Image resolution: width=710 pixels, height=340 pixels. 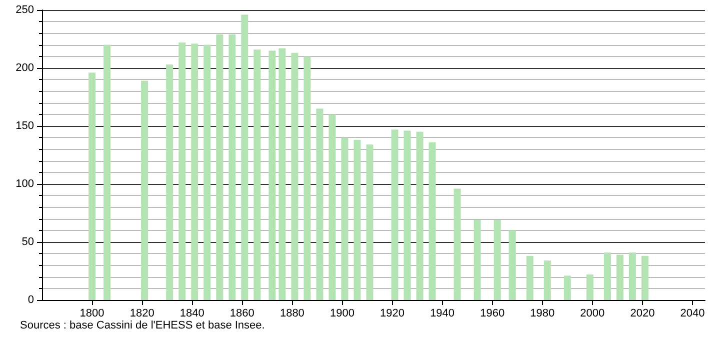 What do you see at coordinates (292, 314) in the screenshot?
I see `x-tick-label: 1880` at bounding box center [292, 314].